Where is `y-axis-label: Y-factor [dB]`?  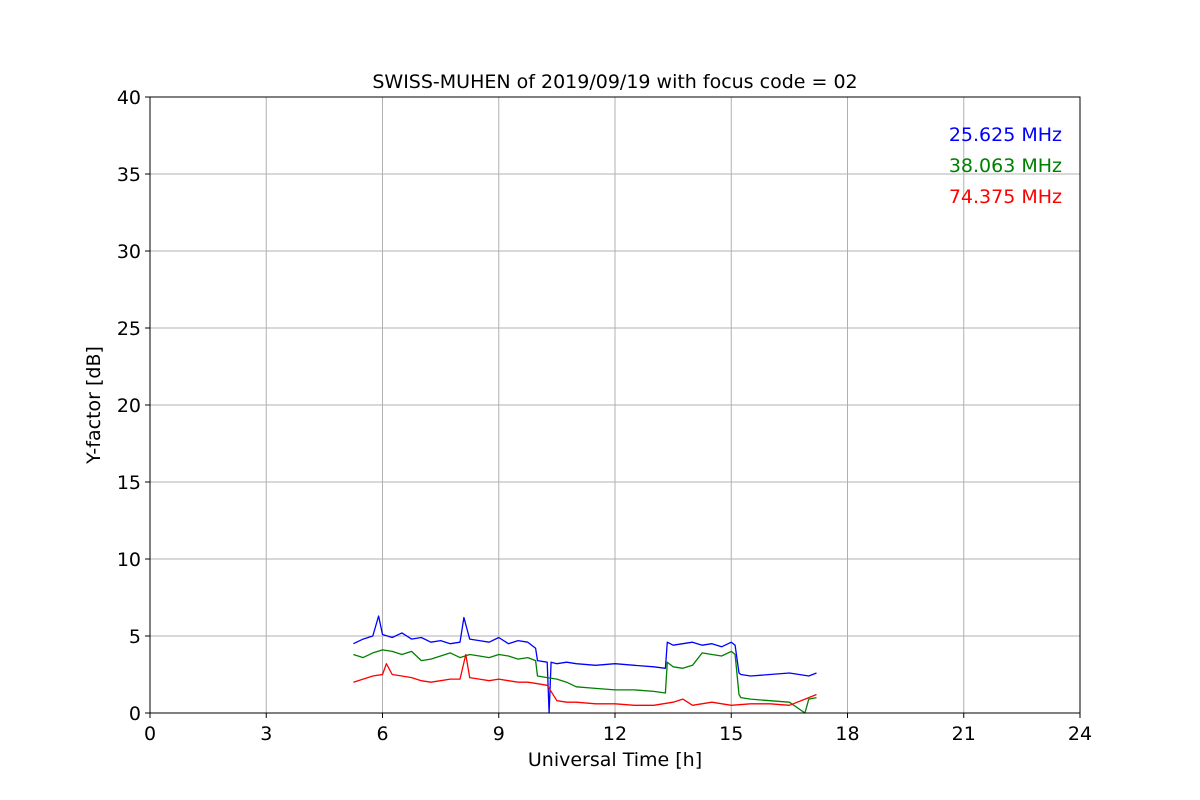 y-axis-label: Y-factor [dB] is located at coordinates (94, 405).